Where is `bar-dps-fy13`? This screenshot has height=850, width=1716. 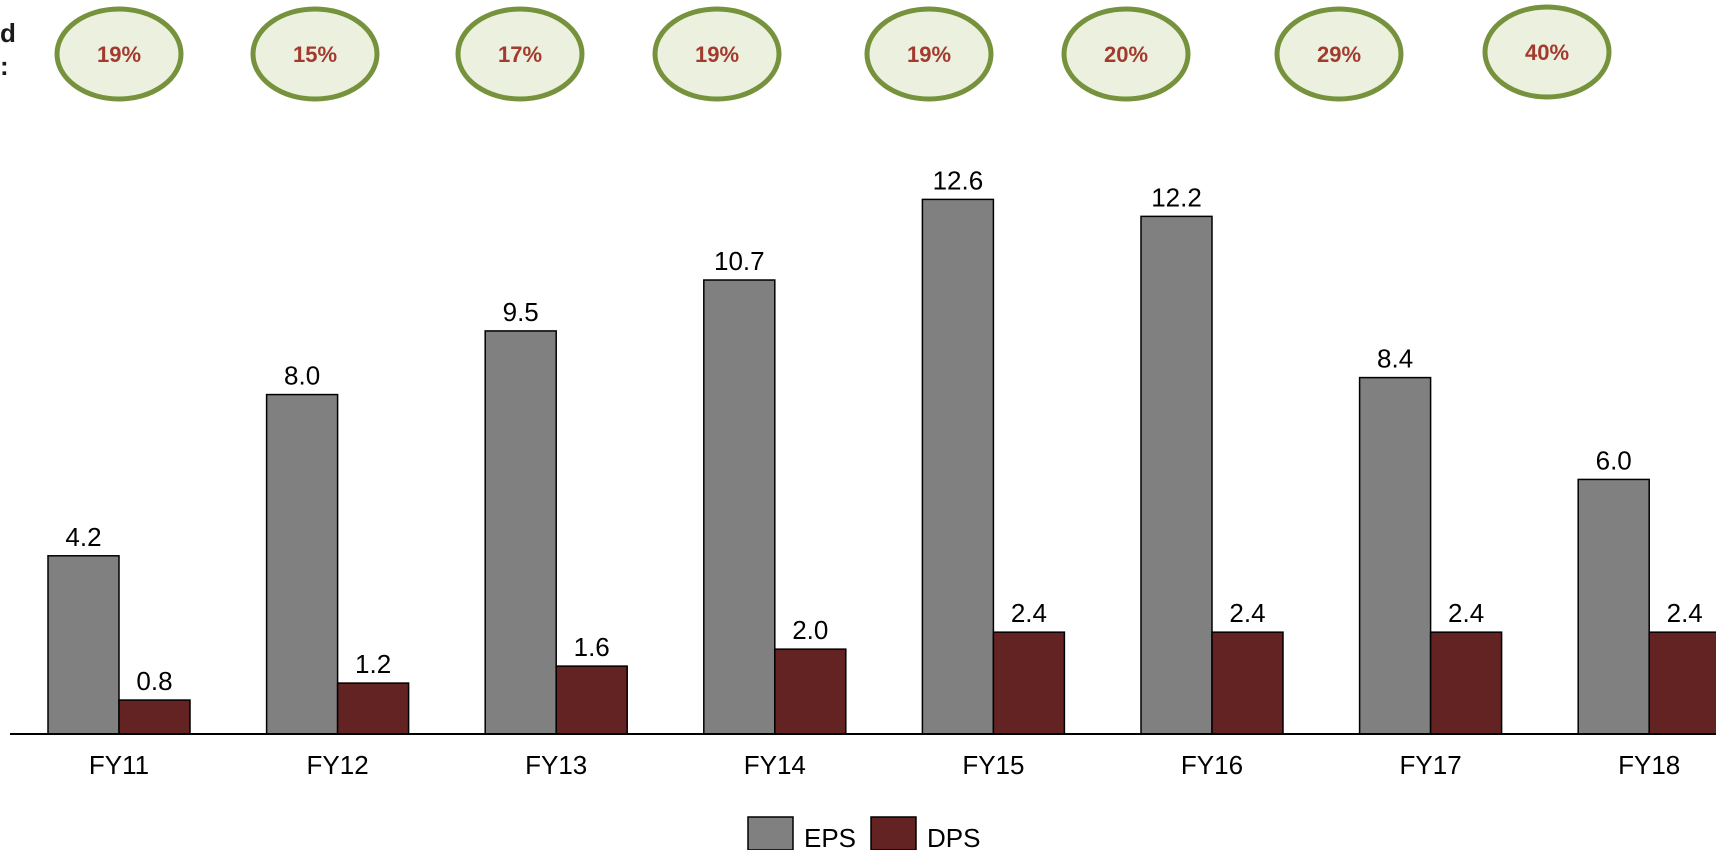
bar-dps-fy13 is located at coordinates (591, 700).